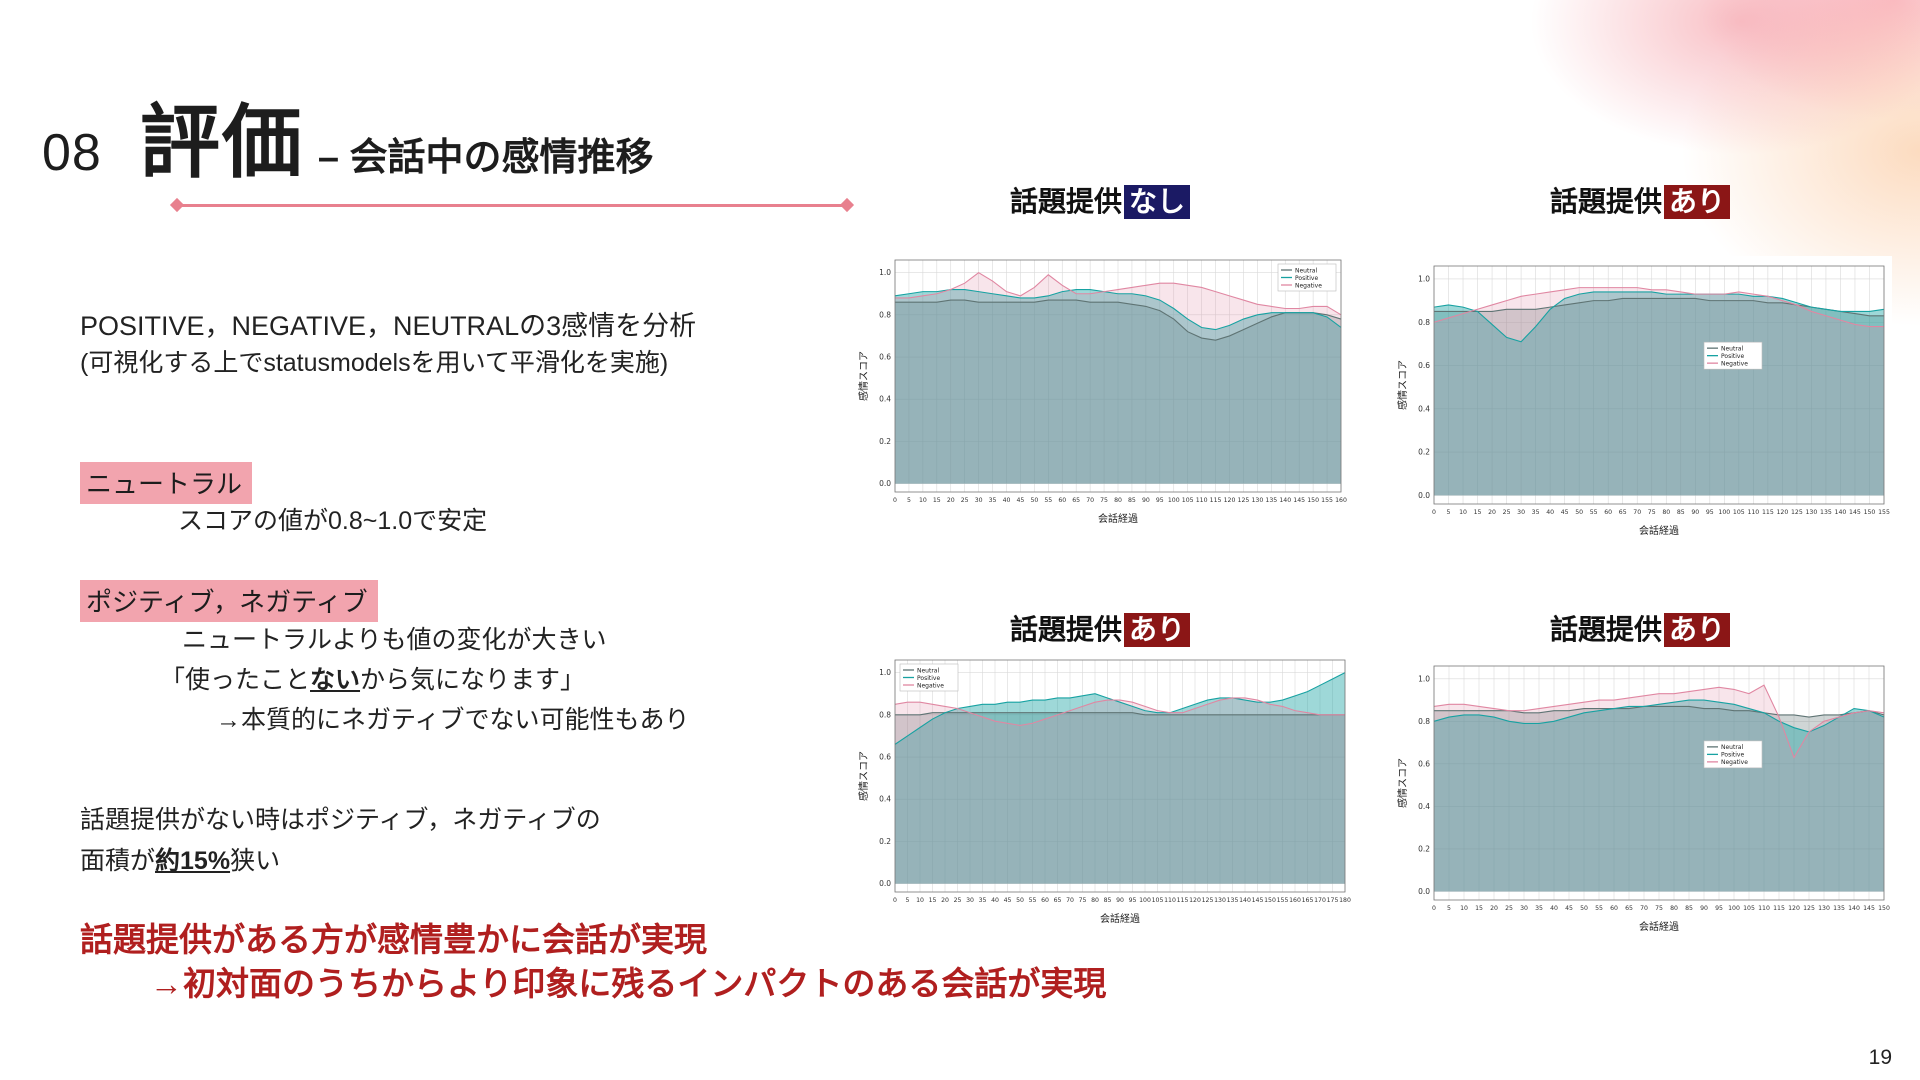  Describe the element at coordinates (235, 680) in the screenshot. I see `quote-pre: 「使ったこと` at that location.